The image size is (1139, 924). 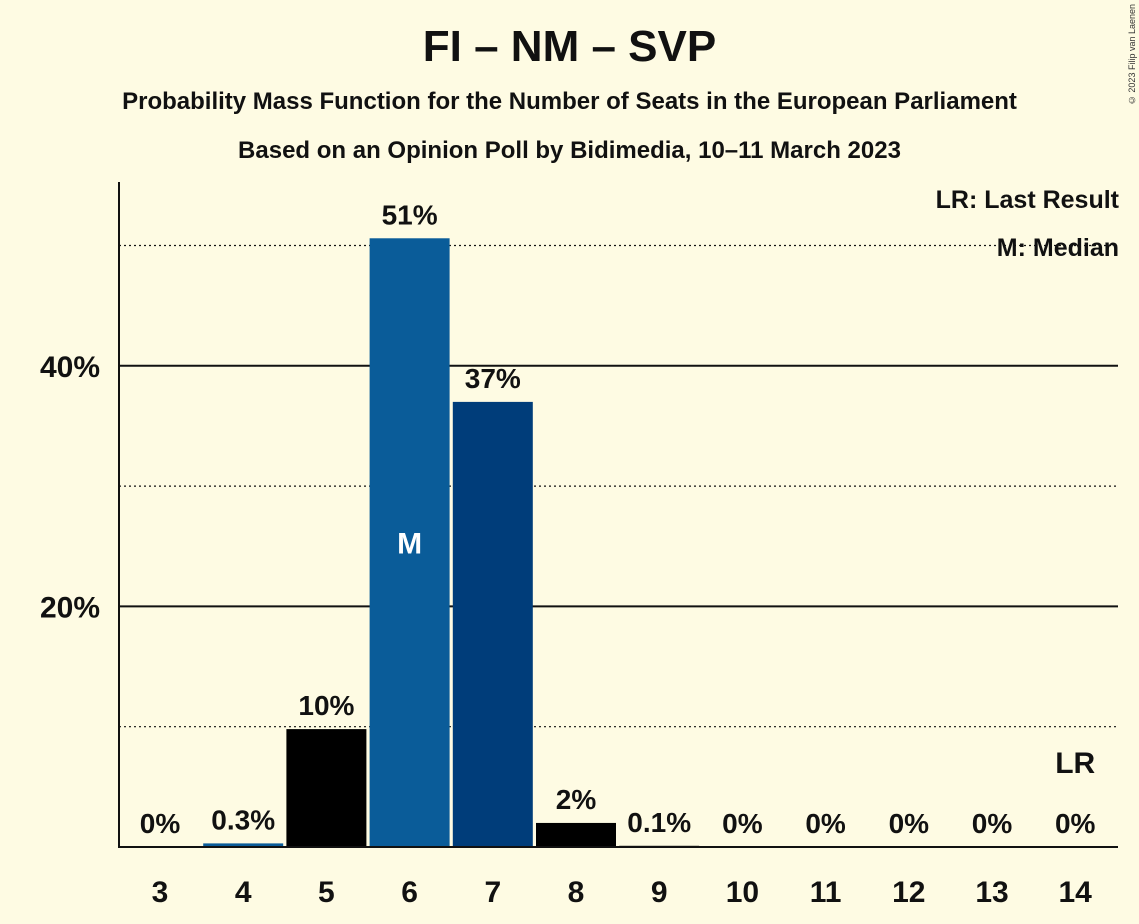 What do you see at coordinates (326, 892) in the screenshot?
I see `x-tick-label: 5` at bounding box center [326, 892].